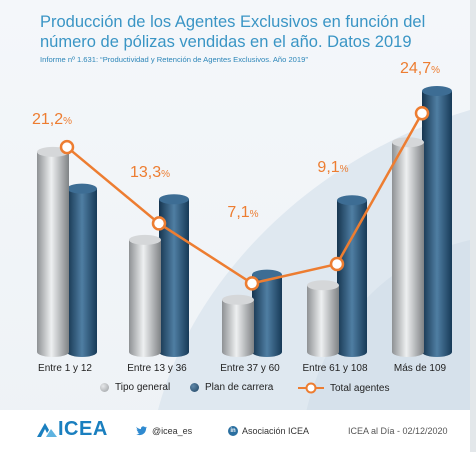 The height and width of the screenshot is (452, 476). Describe the element at coordinates (83, 429) in the screenshot. I see `logo-text: ICEA` at that location.